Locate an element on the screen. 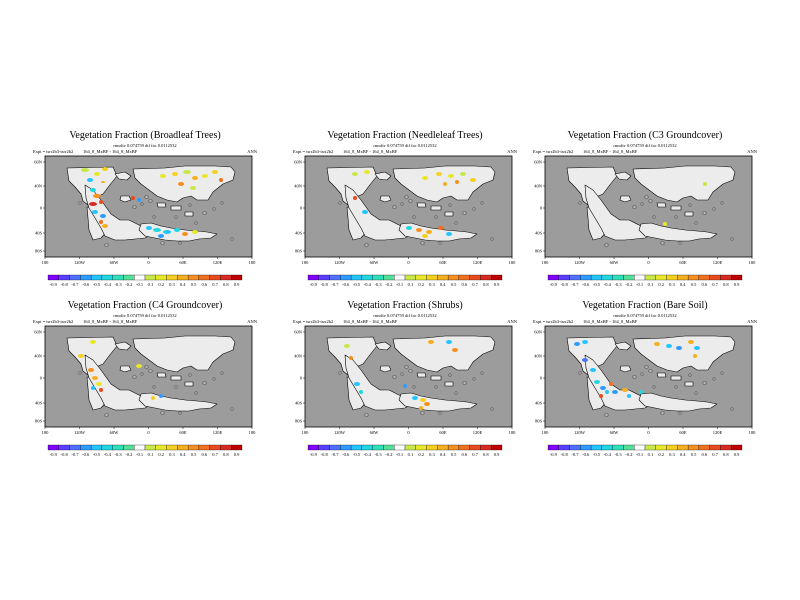  lat-tick-label: 40N is located at coordinates (538, 186).